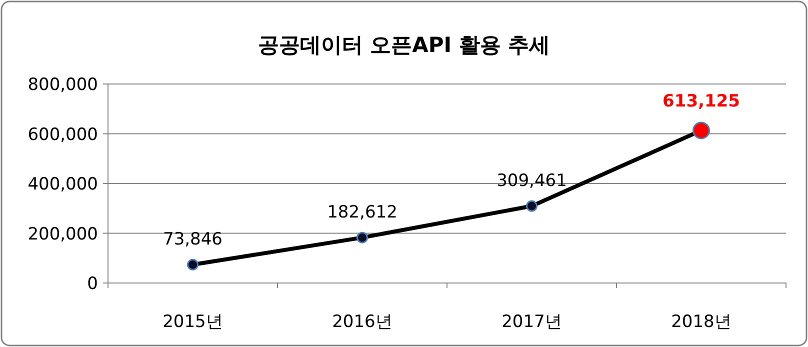 The height and width of the screenshot is (347, 808). I want to click on data-label: 73,846, so click(192, 240).